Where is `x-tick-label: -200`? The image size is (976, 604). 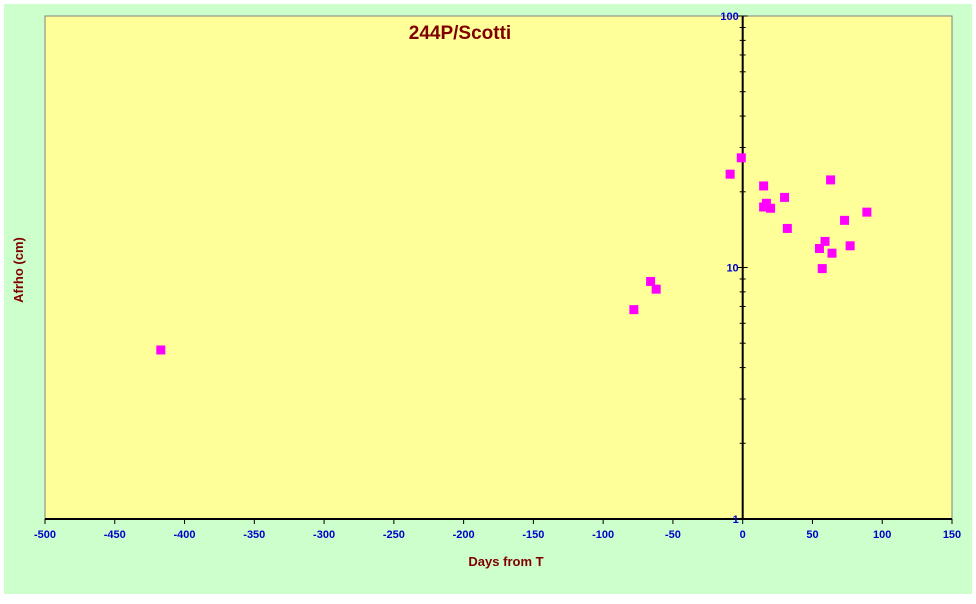 x-tick-label: -200 is located at coordinates (464, 535).